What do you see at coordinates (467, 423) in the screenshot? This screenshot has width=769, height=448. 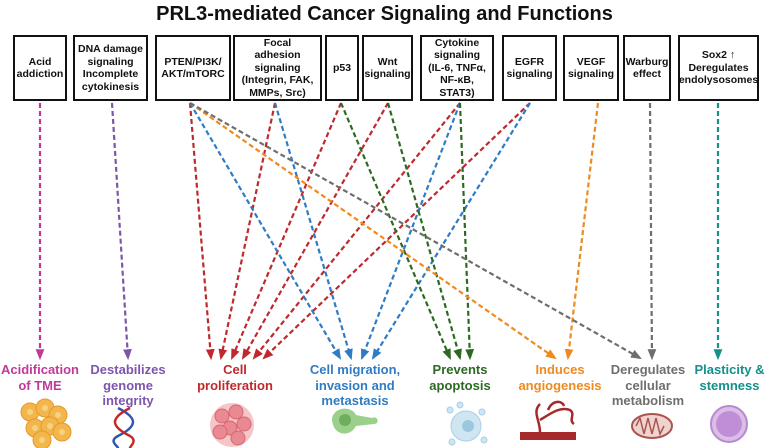 I see `apoptotic-cell-icon` at bounding box center [467, 423].